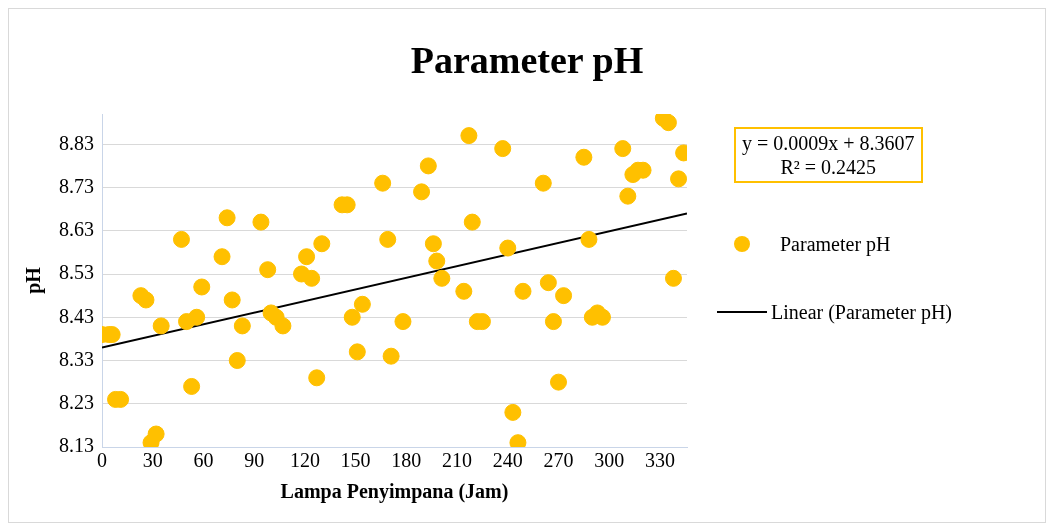  What do you see at coordinates (558, 460) in the screenshot?
I see `x-tick-label: 270` at bounding box center [558, 460].